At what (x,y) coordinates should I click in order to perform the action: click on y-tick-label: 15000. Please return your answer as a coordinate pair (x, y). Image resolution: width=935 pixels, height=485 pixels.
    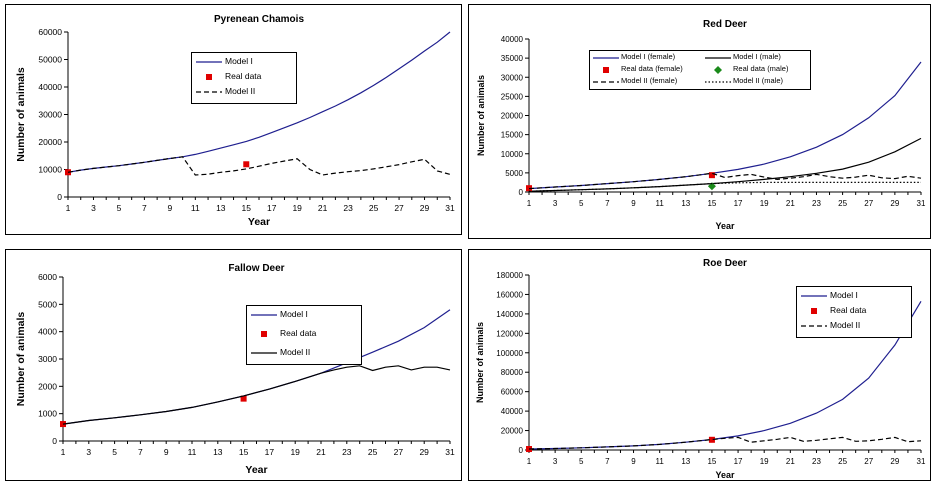
    Looking at the image, I should click on (512, 135).